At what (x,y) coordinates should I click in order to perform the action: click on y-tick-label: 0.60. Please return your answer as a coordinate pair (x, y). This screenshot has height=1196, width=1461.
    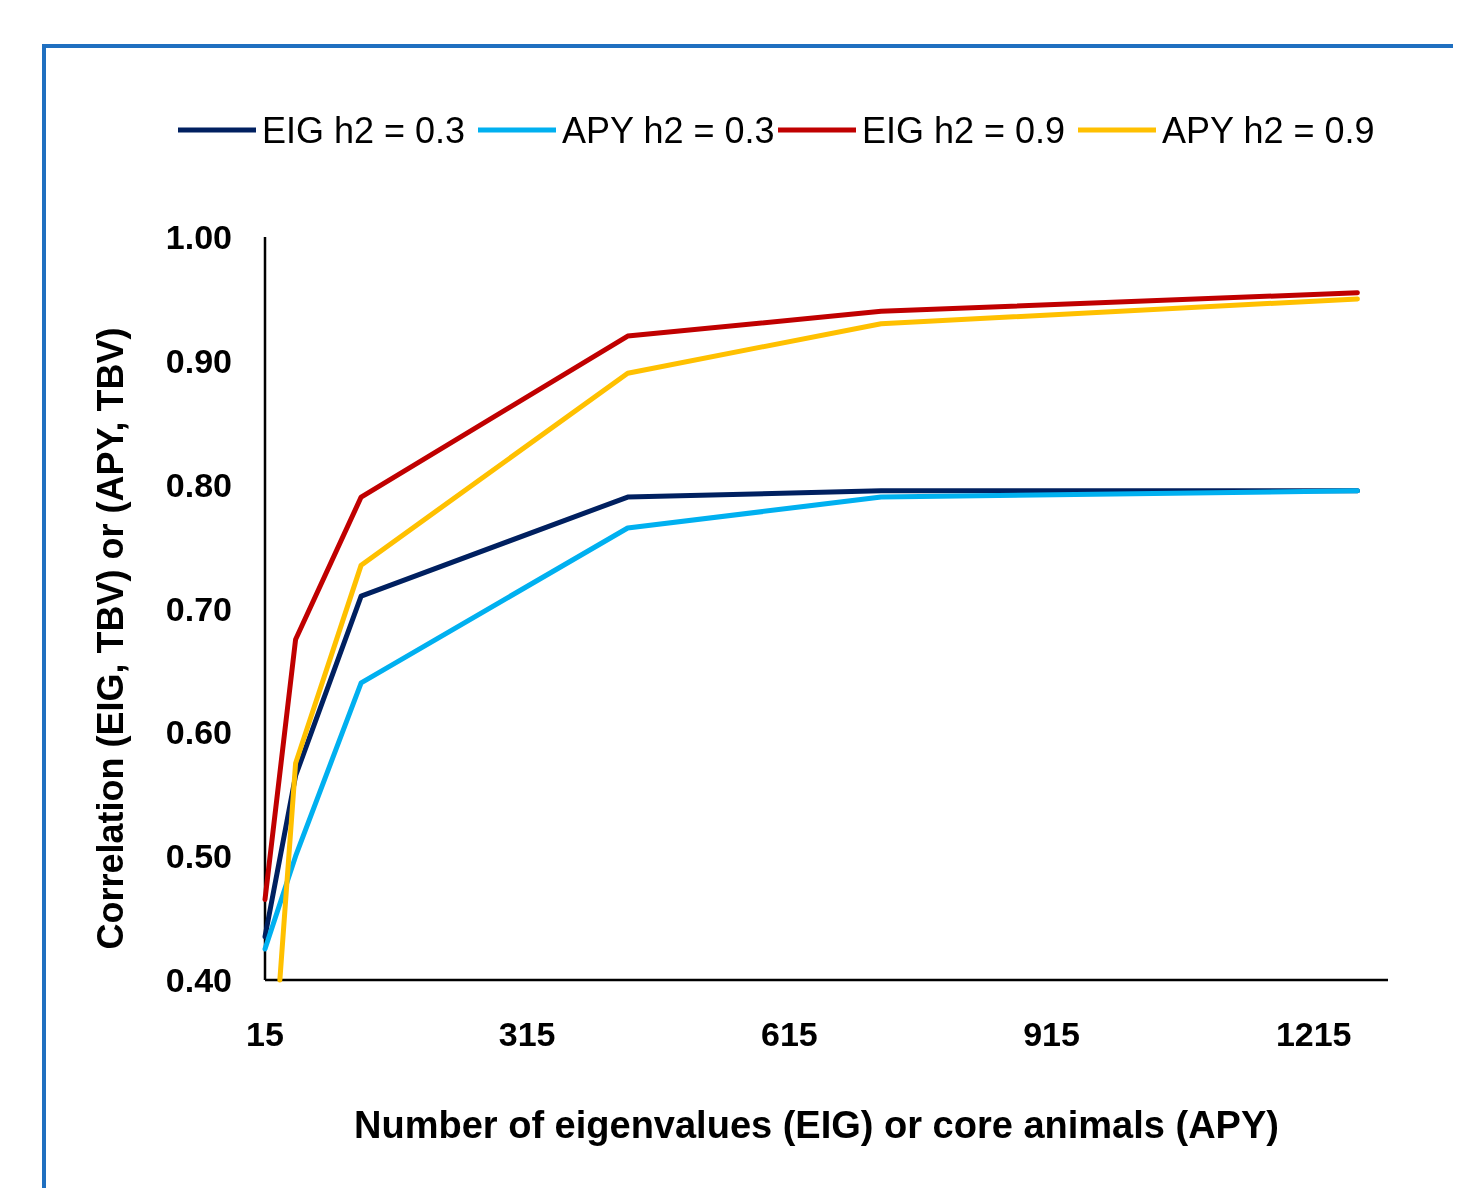
    Looking at the image, I should click on (198, 732).